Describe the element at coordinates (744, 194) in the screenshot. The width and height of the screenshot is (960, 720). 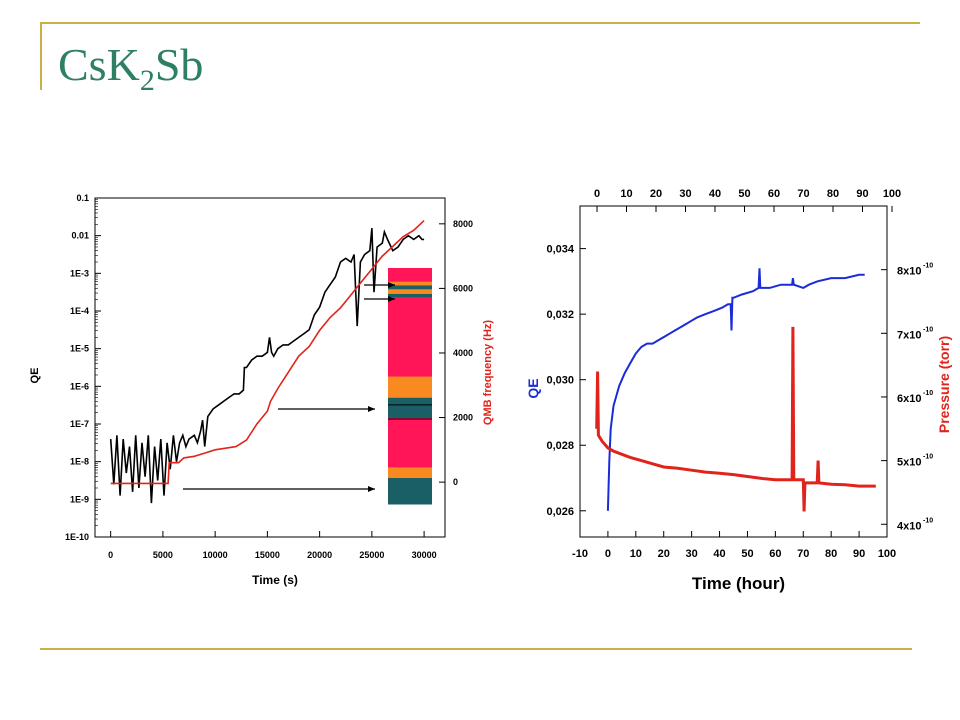
I see `x2-tick-label: 50` at that location.